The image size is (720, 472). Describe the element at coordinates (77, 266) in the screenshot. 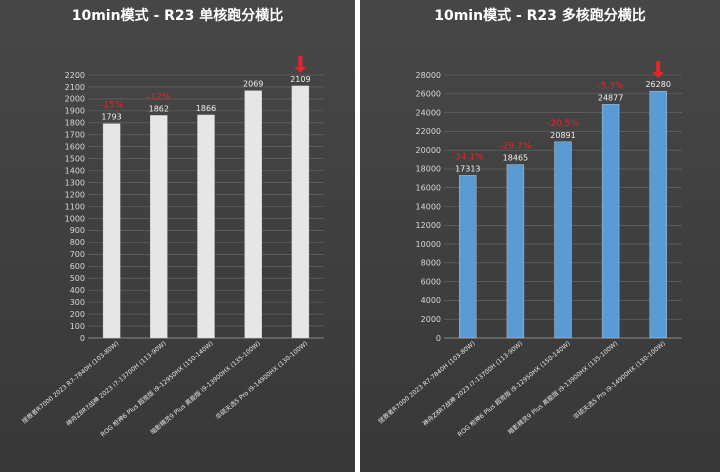

I see `y-tick-label: 600` at that location.